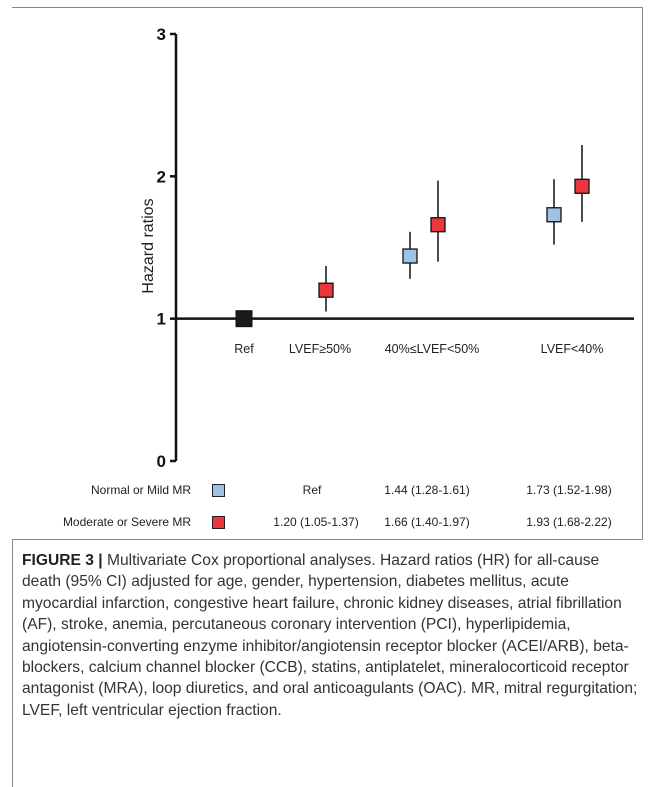  What do you see at coordinates (161, 34) in the screenshot?
I see `y-tick-label: 3` at bounding box center [161, 34].